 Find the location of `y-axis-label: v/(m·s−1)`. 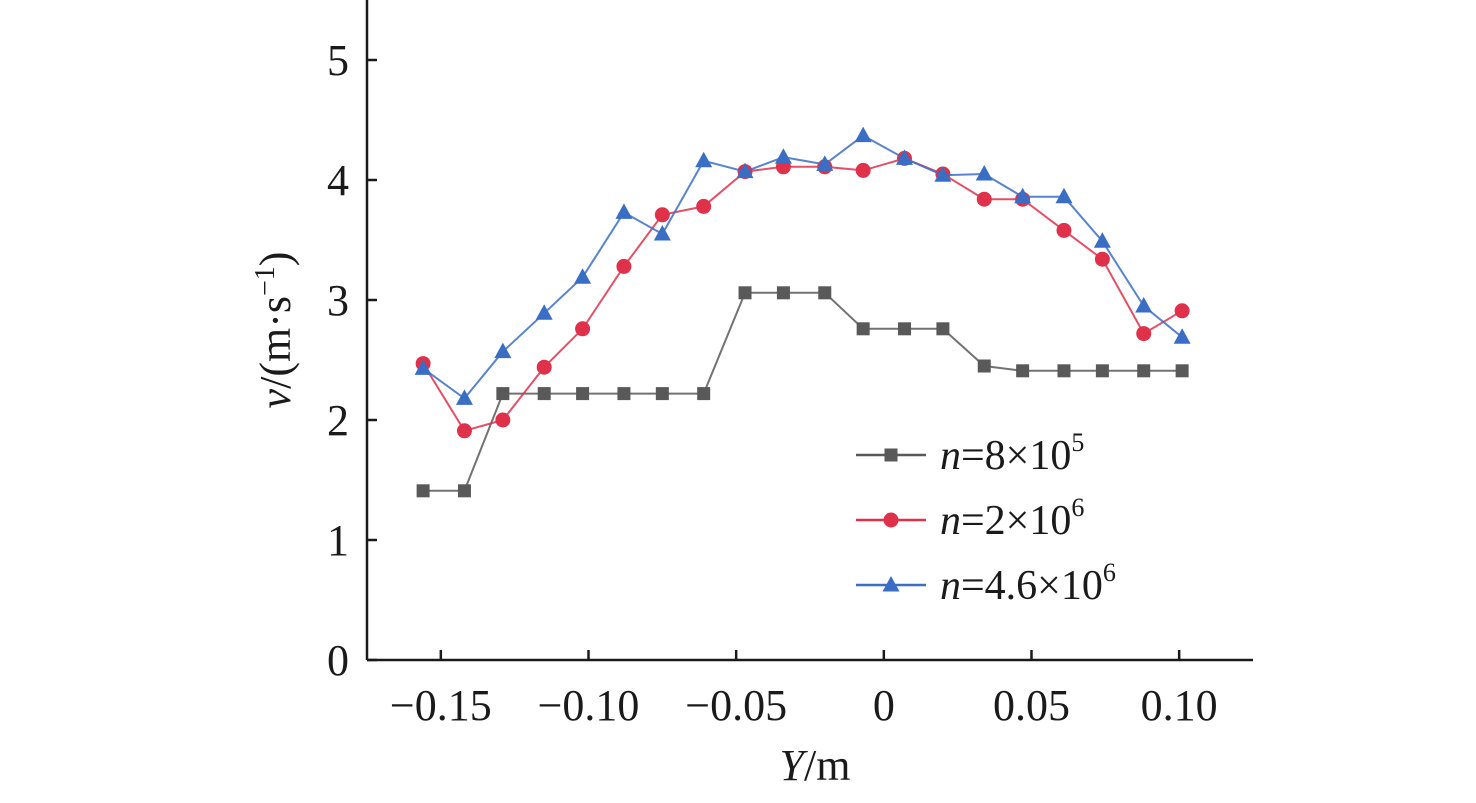

y-axis-label: v/(m·s−1) is located at coordinates (275, 330).